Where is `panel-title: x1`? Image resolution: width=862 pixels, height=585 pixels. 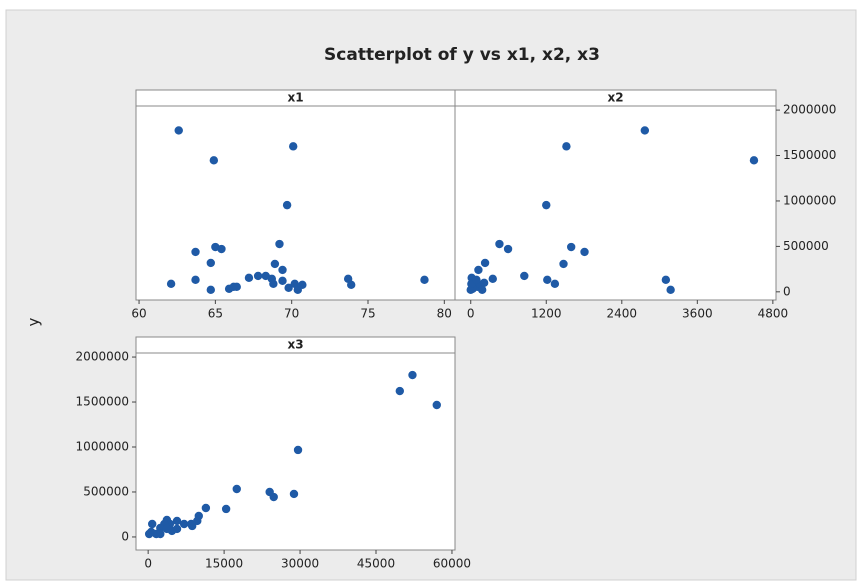
panel-title: x1 is located at coordinates (295, 98).